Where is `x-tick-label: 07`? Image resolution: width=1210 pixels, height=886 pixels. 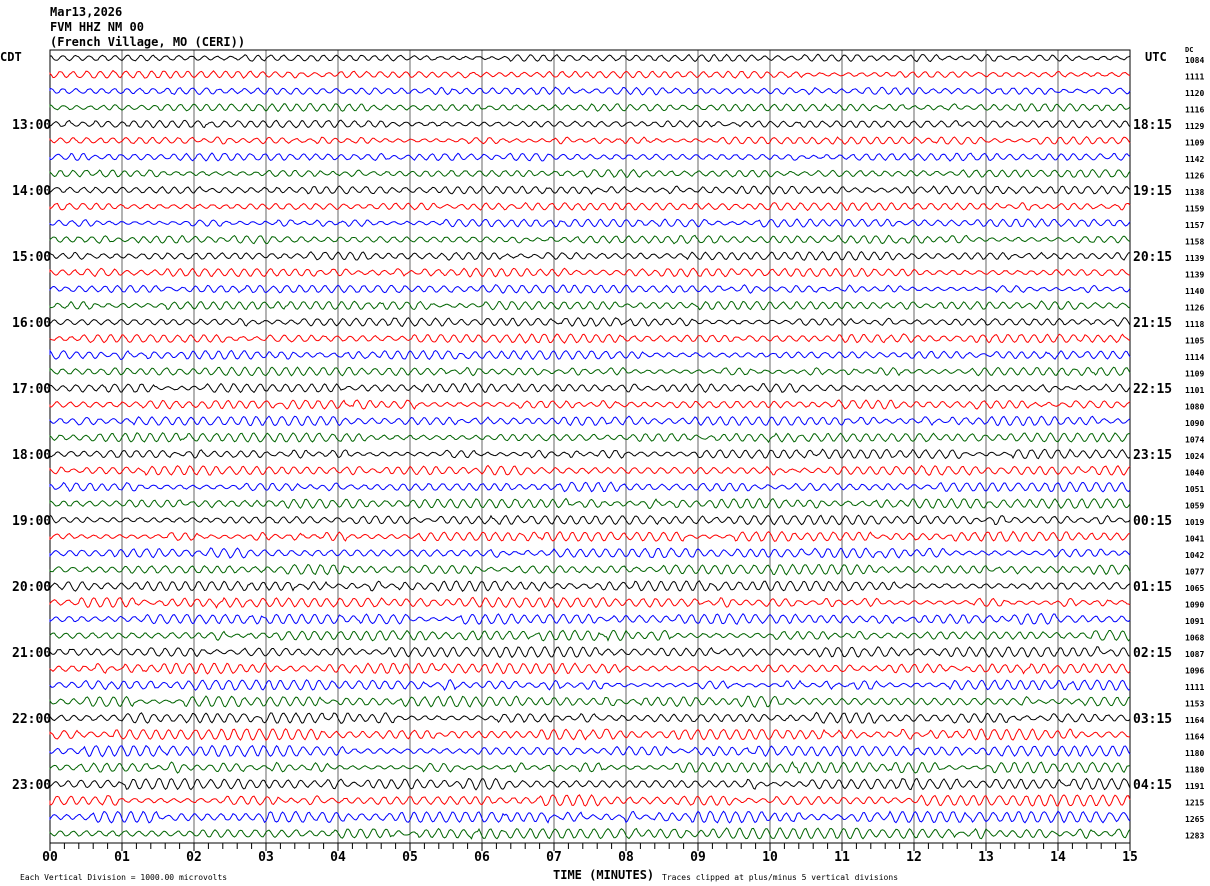 x-tick-label: 07 is located at coordinates (554, 857).